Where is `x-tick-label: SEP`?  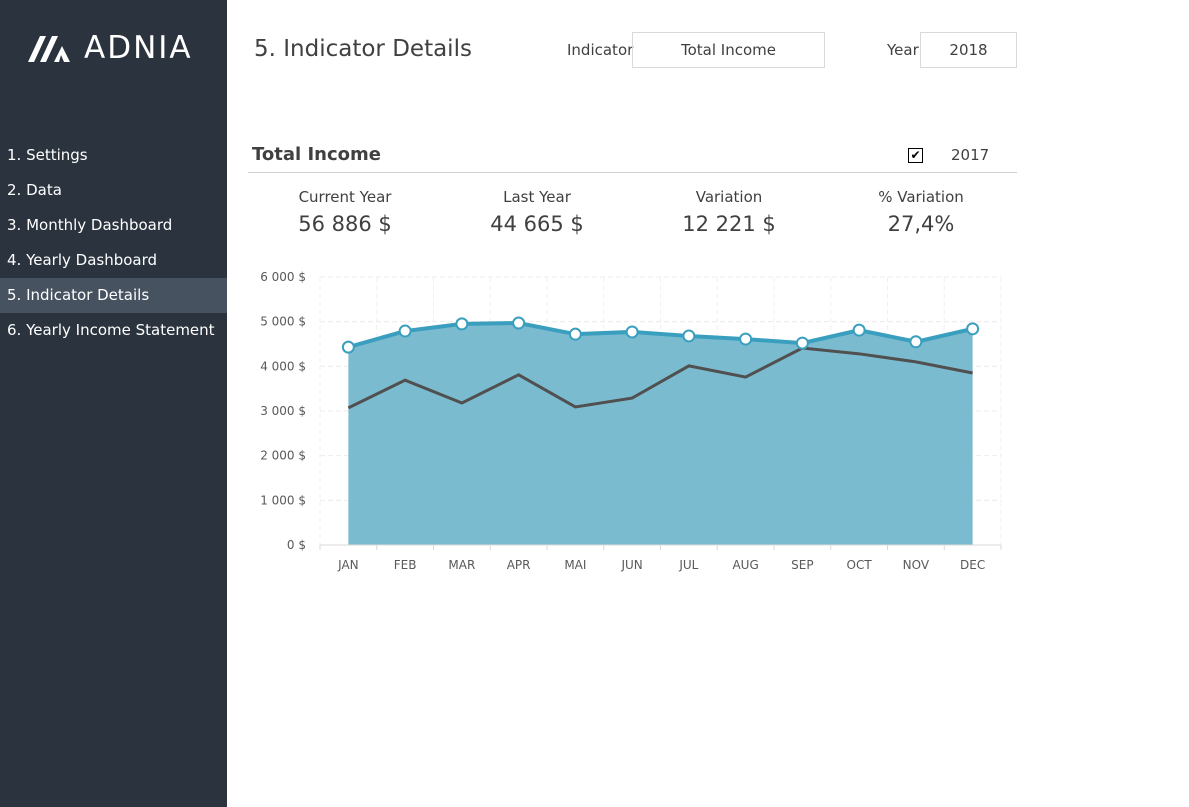 x-tick-label: SEP is located at coordinates (802, 565).